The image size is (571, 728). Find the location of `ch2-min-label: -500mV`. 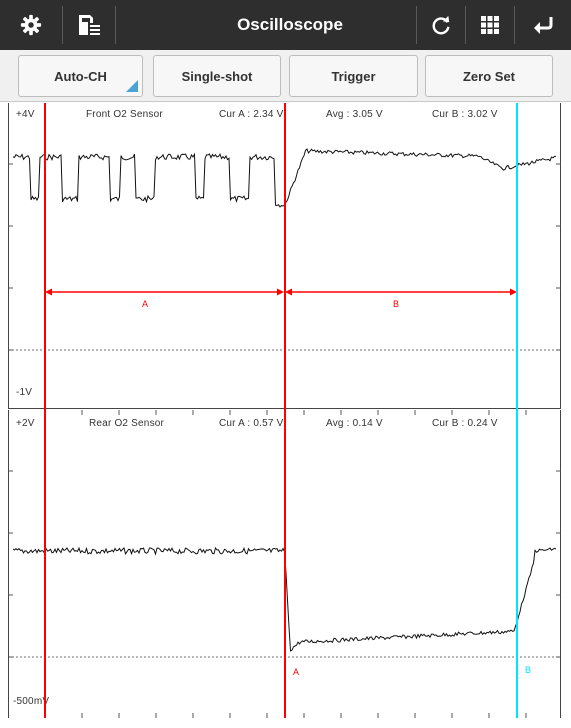

ch2-min-label: -500mV is located at coordinates (31, 701).